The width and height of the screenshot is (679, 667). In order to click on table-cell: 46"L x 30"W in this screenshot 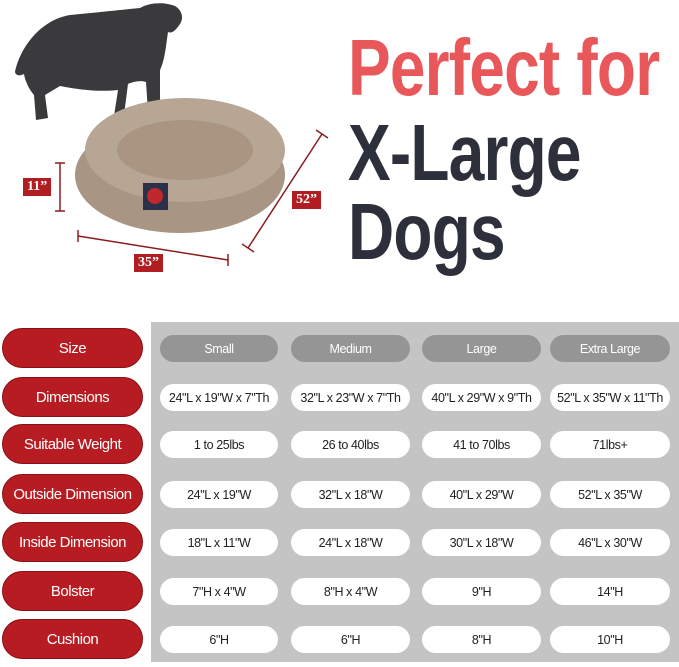, I will do `click(610, 542)`.